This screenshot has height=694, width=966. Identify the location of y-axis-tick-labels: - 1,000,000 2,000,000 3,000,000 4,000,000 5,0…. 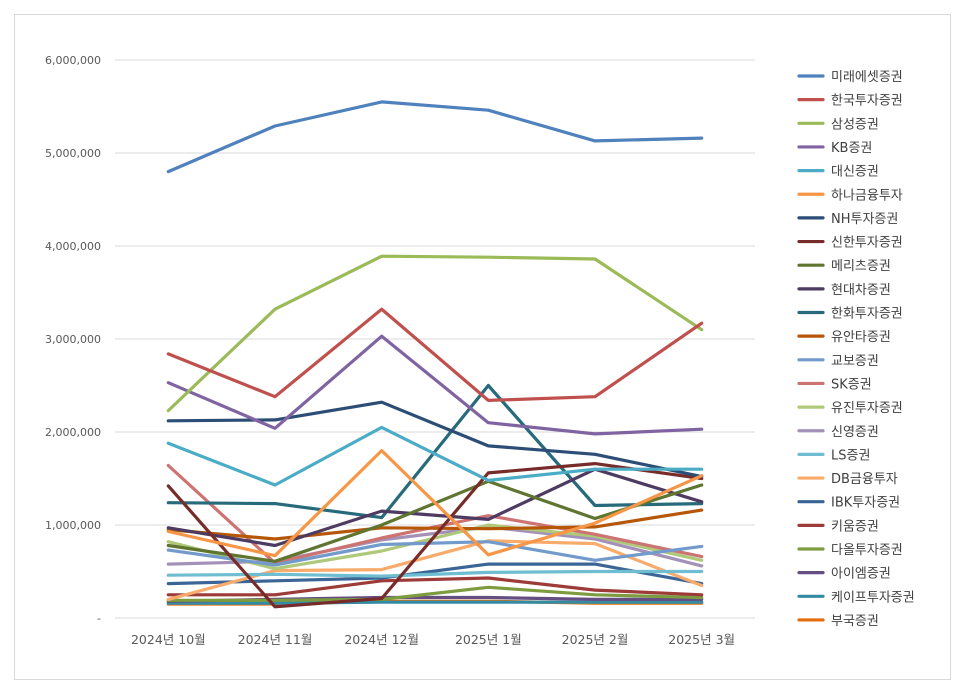
(73, 339).